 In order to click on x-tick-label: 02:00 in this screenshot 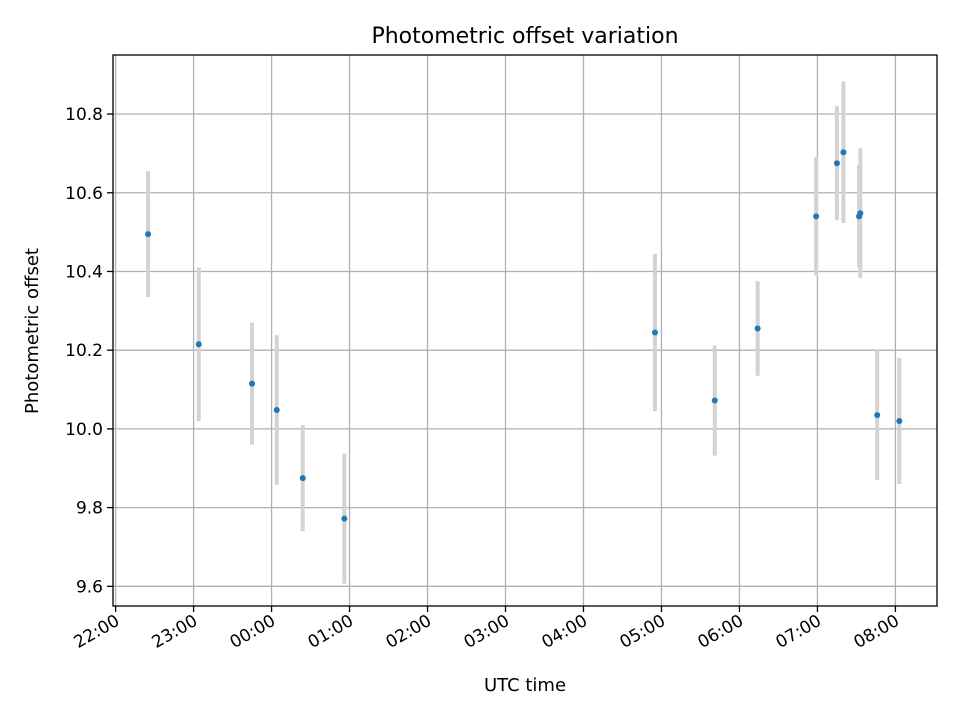, I will do `click(409, 632)`.